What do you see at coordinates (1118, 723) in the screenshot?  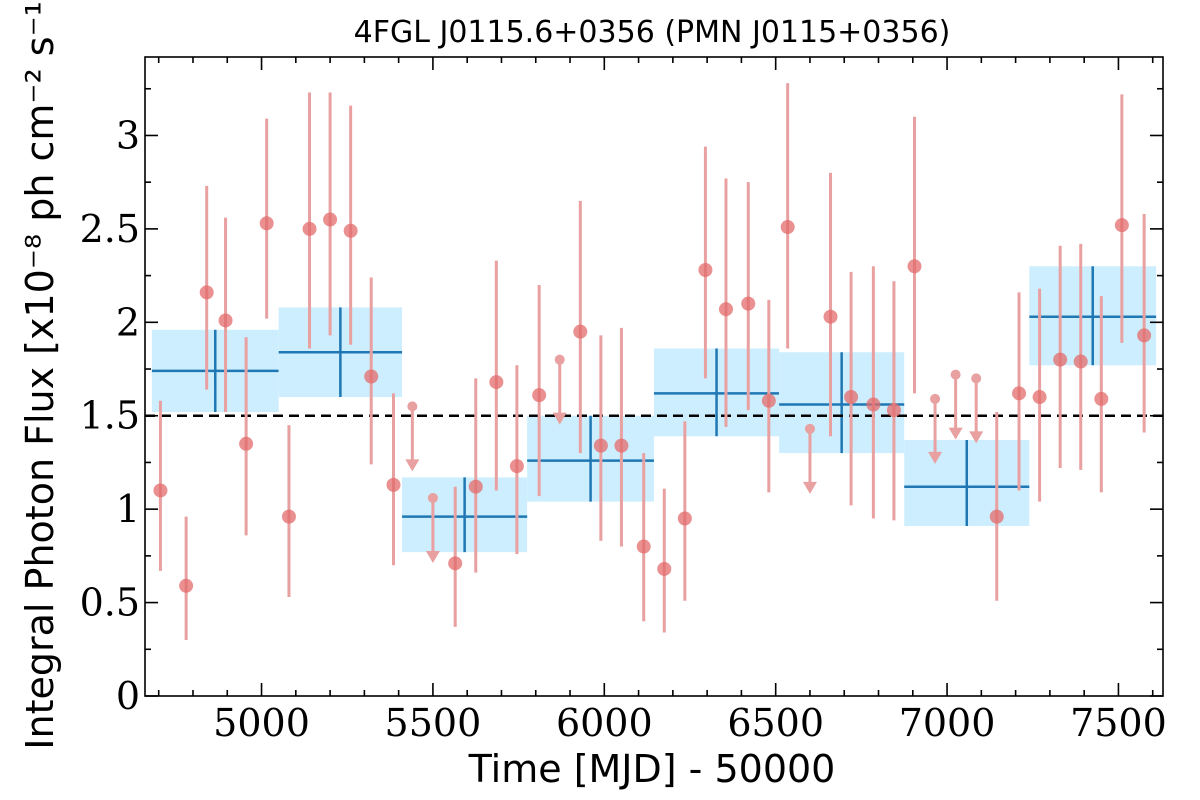 I see `x-tick-label: 7500` at bounding box center [1118, 723].